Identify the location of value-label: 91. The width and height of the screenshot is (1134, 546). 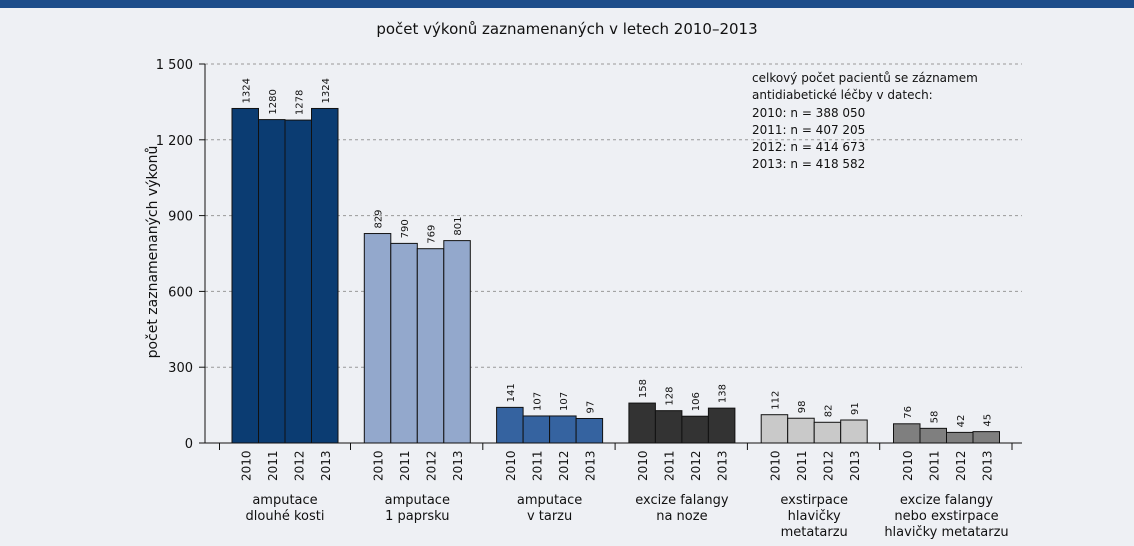
(855, 408).